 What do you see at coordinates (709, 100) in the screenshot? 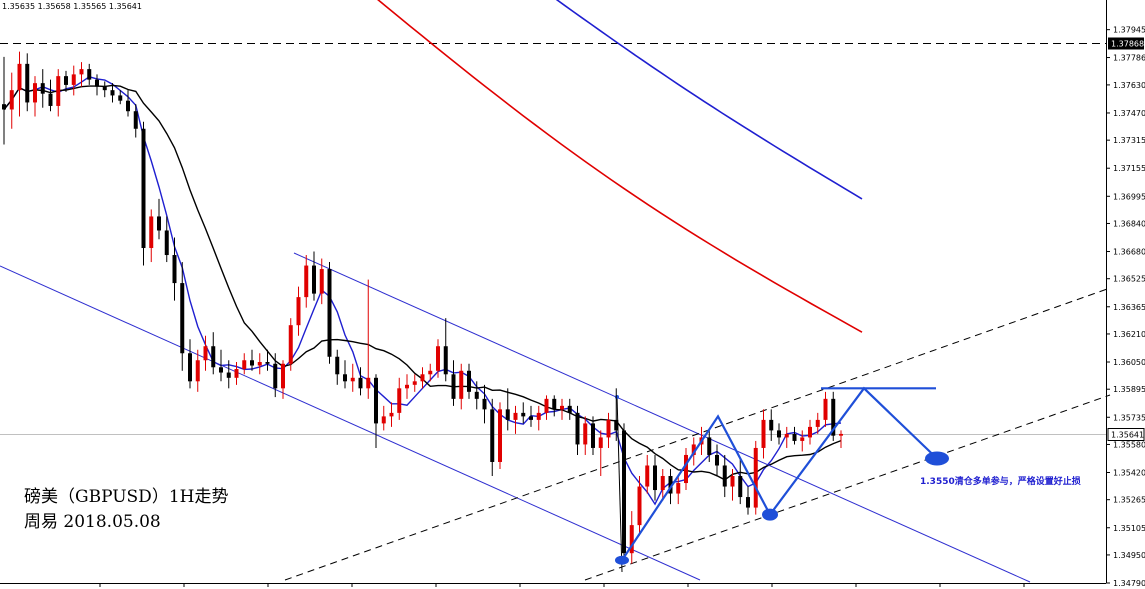
I see `ma-blue-line` at bounding box center [709, 100].